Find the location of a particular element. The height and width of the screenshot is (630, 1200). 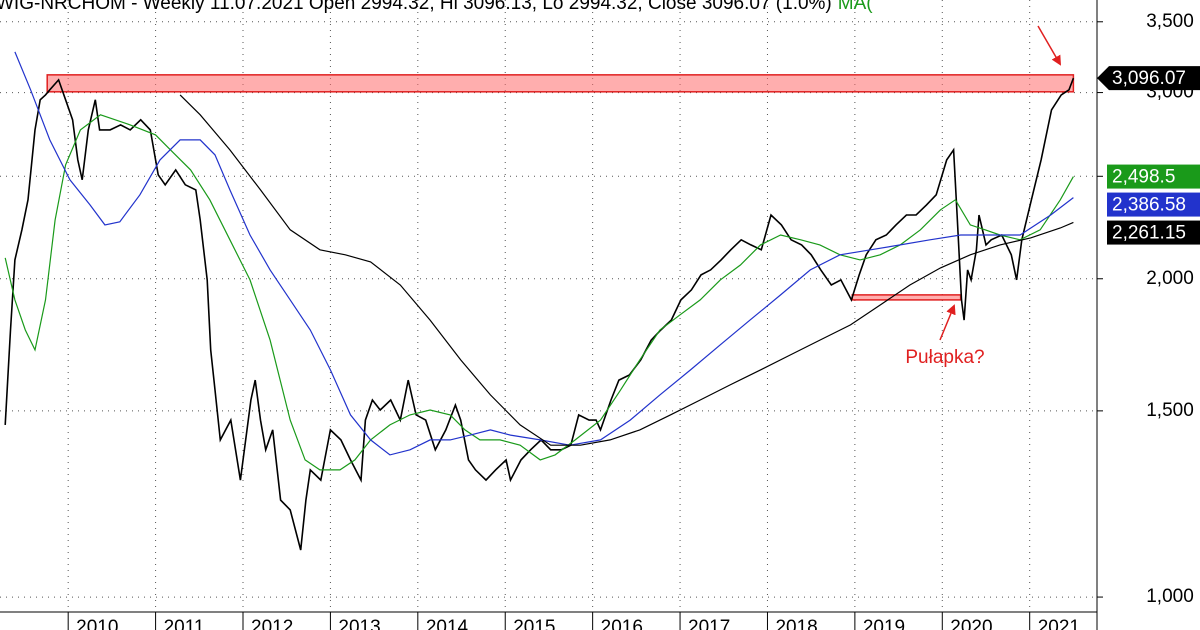

end-label: 3,096.07 is located at coordinates (1149, 78).